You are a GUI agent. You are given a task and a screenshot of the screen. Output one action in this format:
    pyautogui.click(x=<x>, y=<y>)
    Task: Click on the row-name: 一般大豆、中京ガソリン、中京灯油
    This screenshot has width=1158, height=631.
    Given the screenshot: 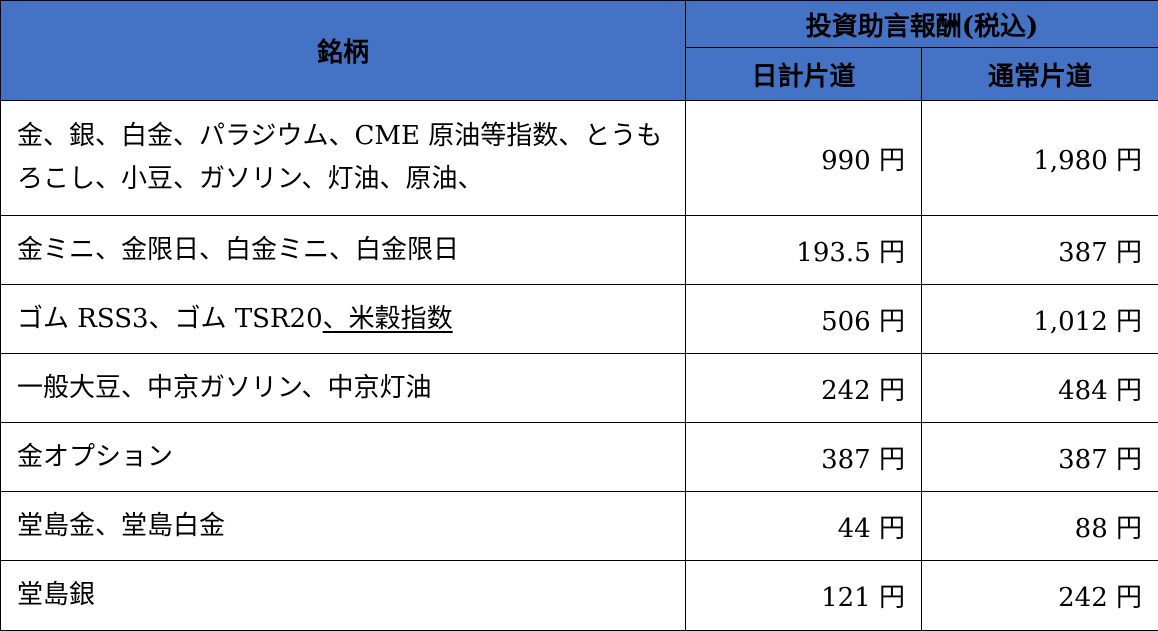 What is the action you would take?
    pyautogui.click(x=343, y=388)
    